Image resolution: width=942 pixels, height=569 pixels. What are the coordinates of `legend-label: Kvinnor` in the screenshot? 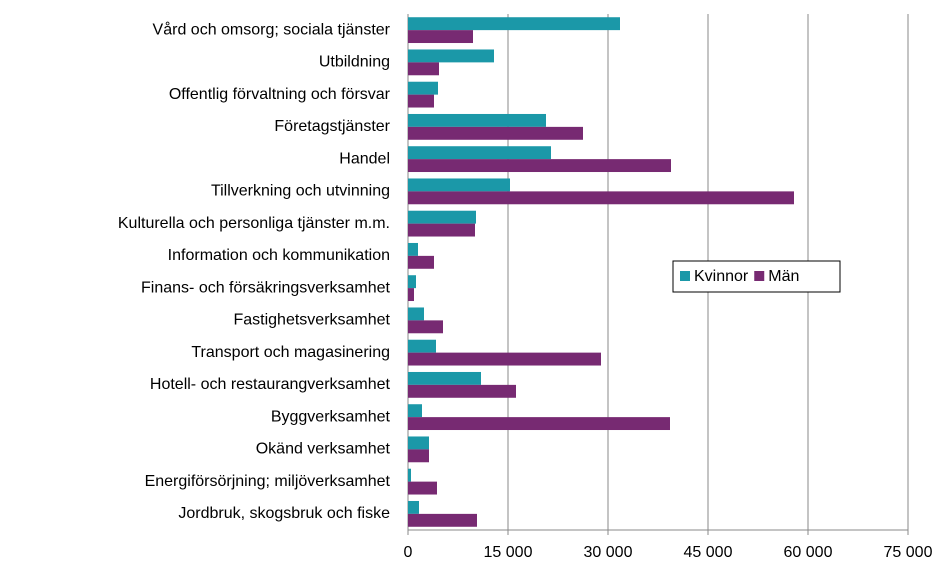 It's located at (721, 276).